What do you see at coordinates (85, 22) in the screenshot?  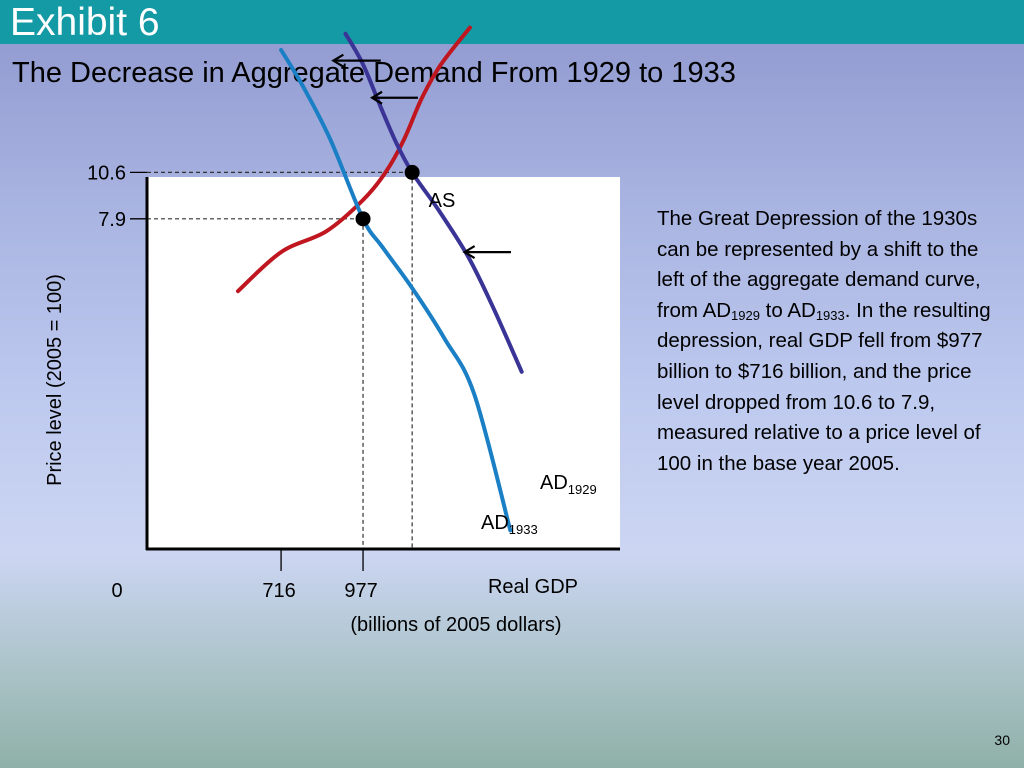 I see `exhibit-title: Exhibit 6` at bounding box center [85, 22].